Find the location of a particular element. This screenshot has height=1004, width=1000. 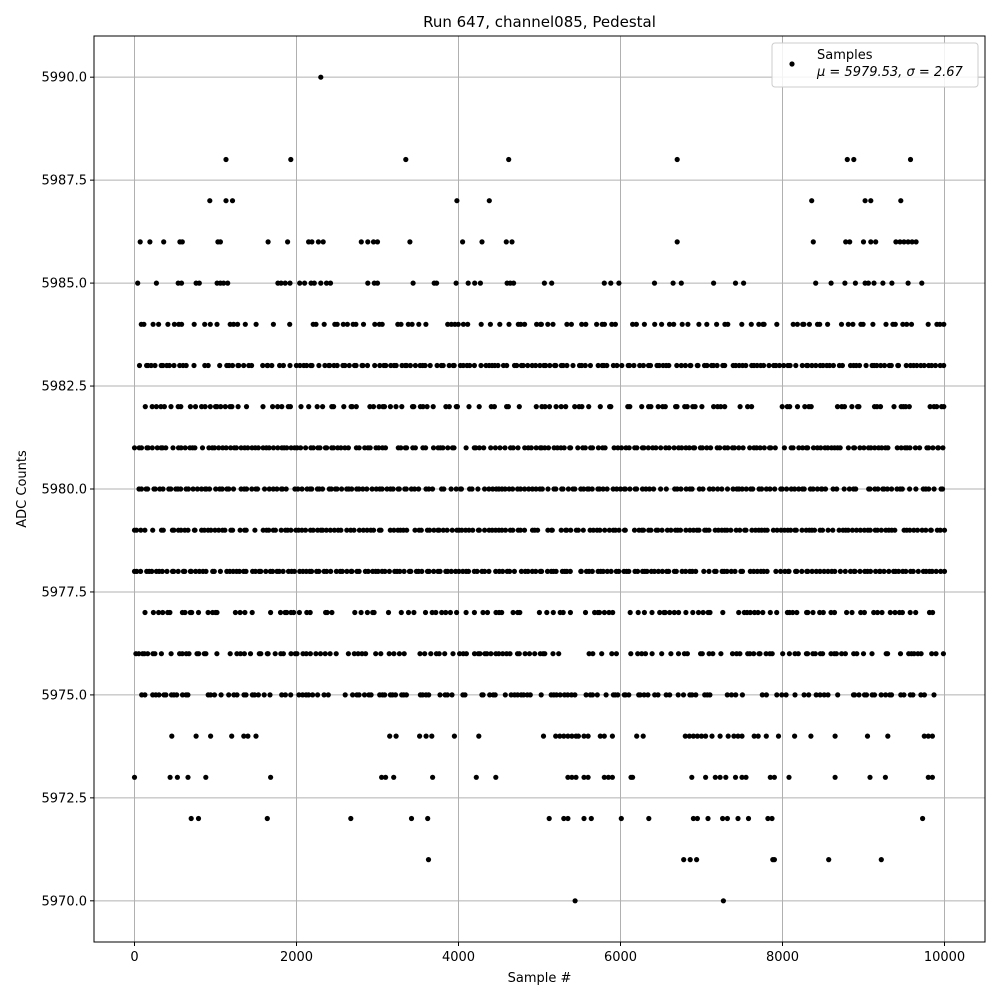

x-axis-label: Sample # is located at coordinates (540, 978).